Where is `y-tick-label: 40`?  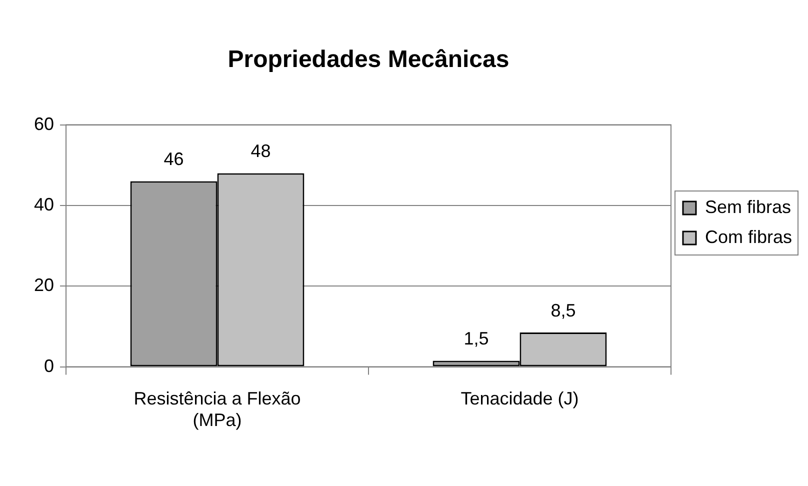
y-tick-label: 40 is located at coordinates (44, 204).